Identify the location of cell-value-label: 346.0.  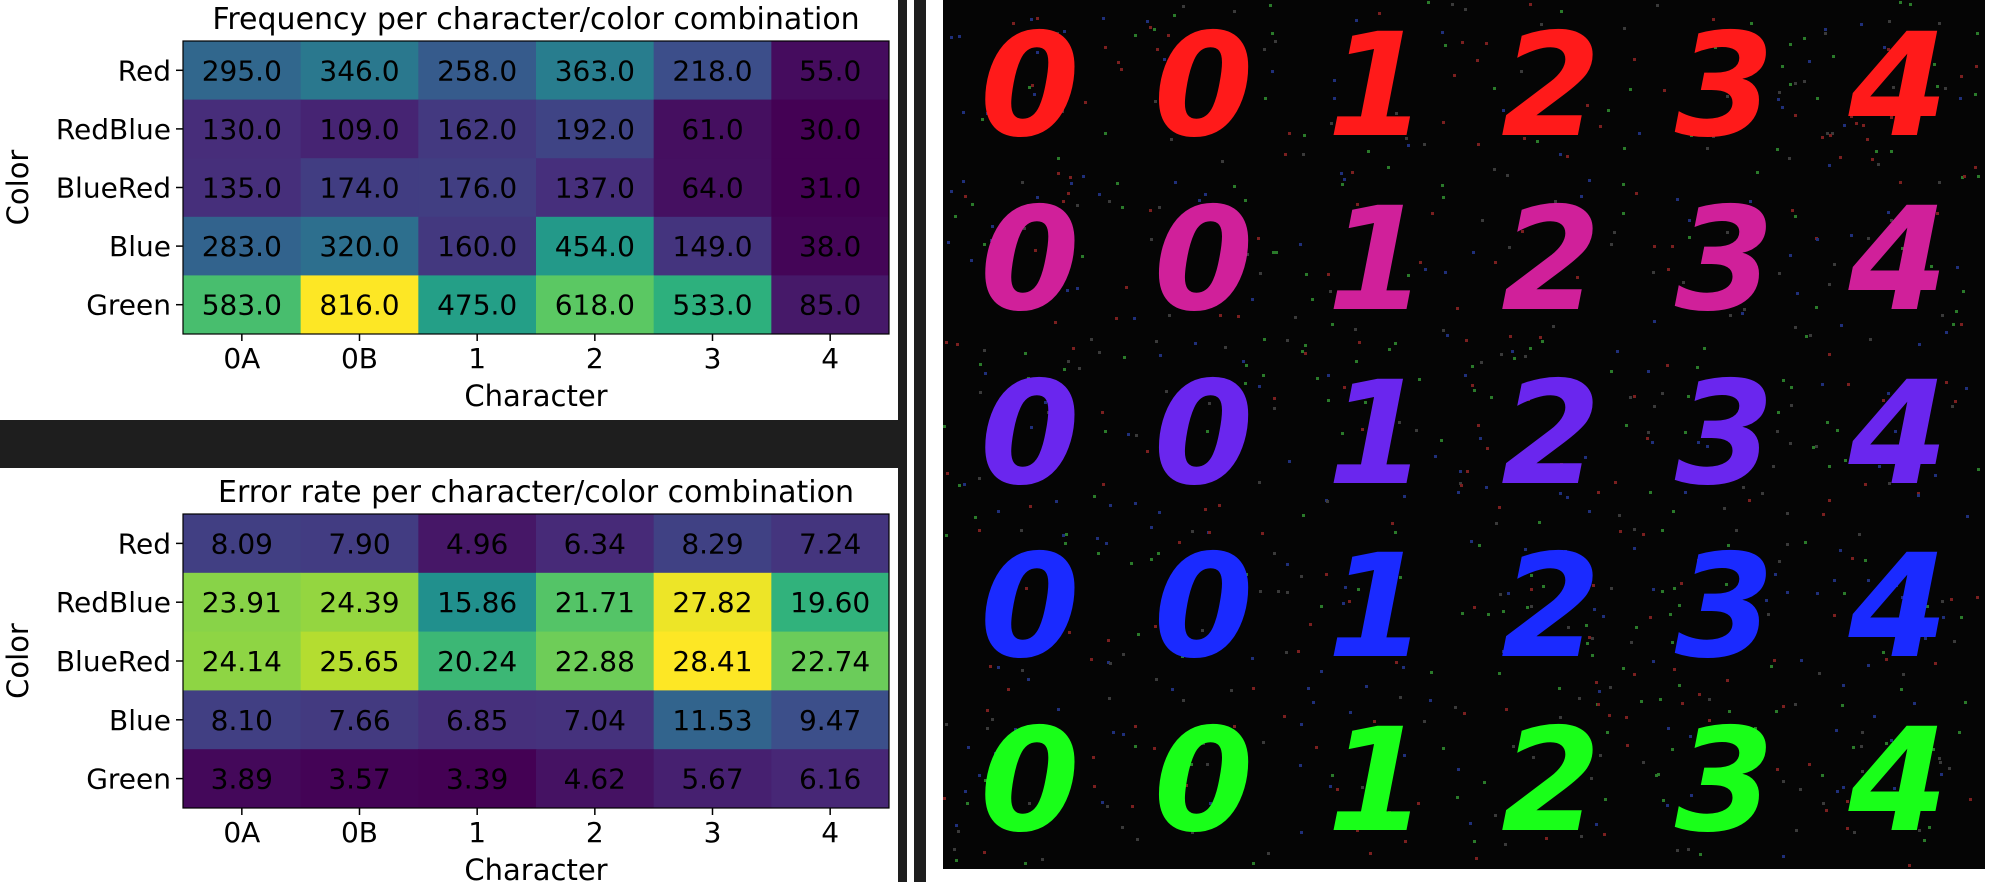
(359, 70).